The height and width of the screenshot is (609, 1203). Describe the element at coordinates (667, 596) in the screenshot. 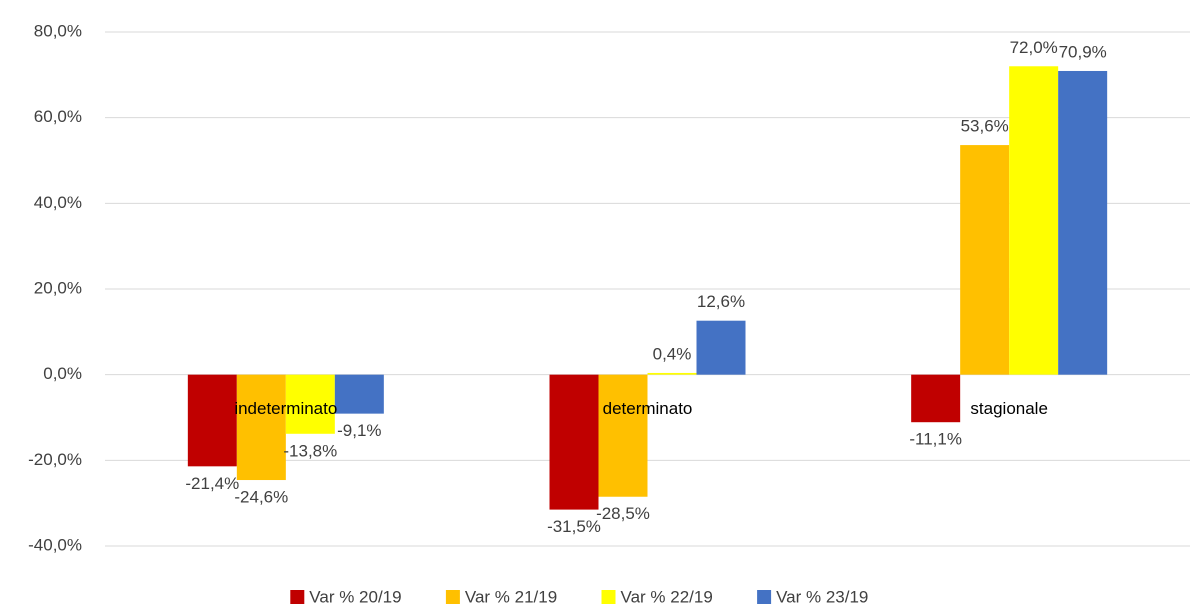

I see `legend-label: Var % 22/19` at that location.